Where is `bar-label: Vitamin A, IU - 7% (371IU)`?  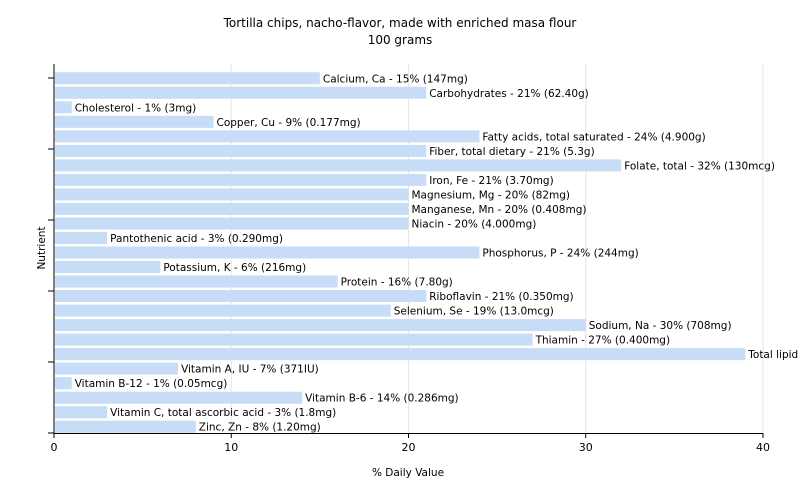
bar-label: Vitamin A, IU - 7% (371IU) is located at coordinates (250, 370).